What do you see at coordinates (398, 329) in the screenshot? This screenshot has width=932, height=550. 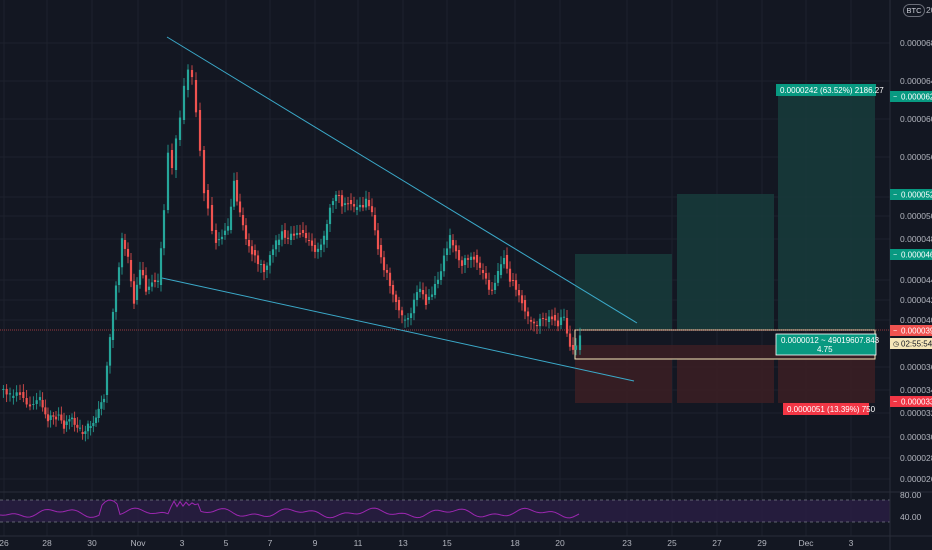 I see `lower-trendline` at bounding box center [398, 329].